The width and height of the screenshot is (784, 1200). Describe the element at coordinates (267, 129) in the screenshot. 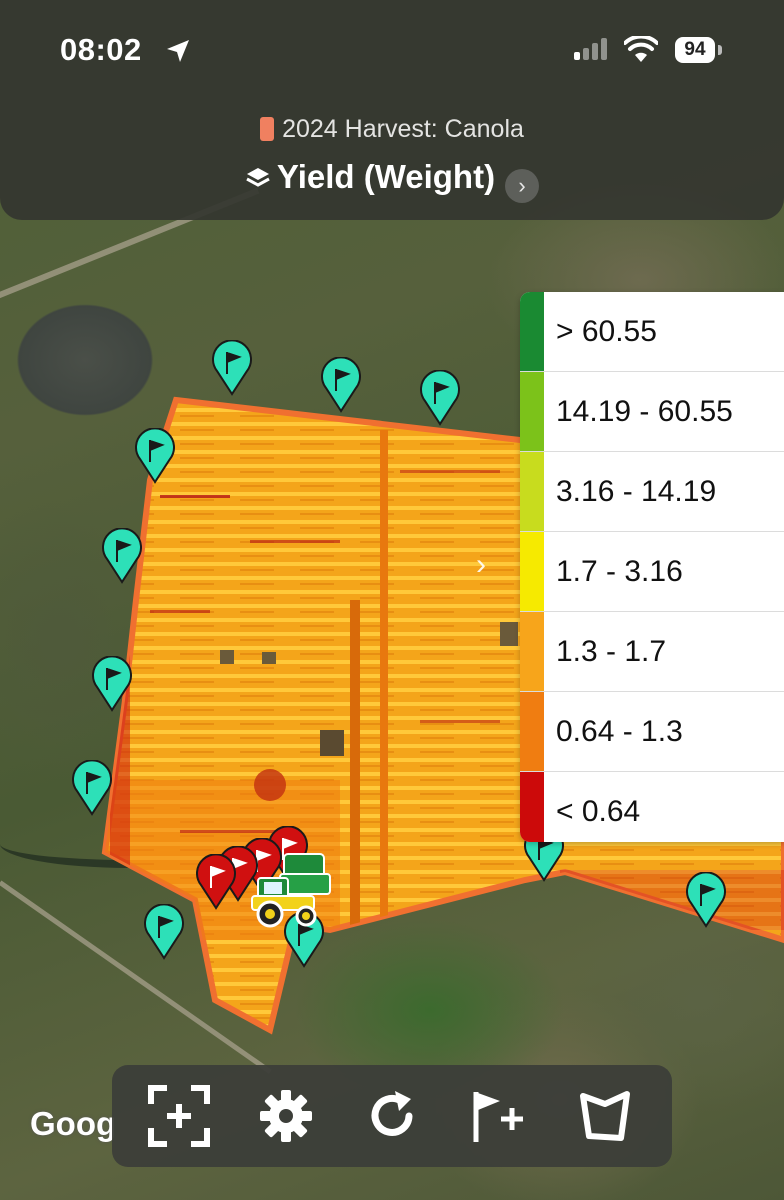

I see `season-color-swatch` at that location.